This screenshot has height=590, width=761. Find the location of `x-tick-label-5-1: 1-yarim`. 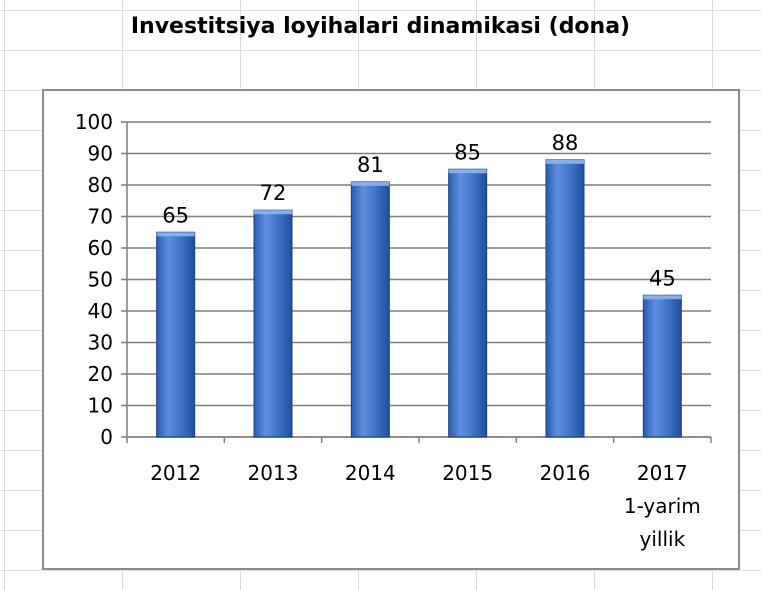

x-tick-label-5-1: 1-yarim is located at coordinates (662, 506).